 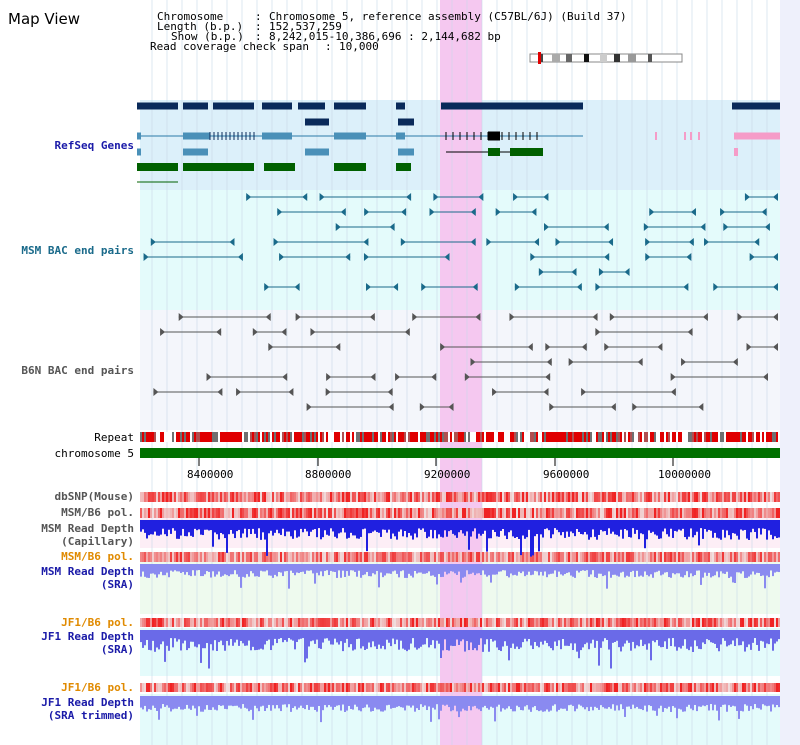 I want to click on b6n-pair-end, so click(x=613, y=407).